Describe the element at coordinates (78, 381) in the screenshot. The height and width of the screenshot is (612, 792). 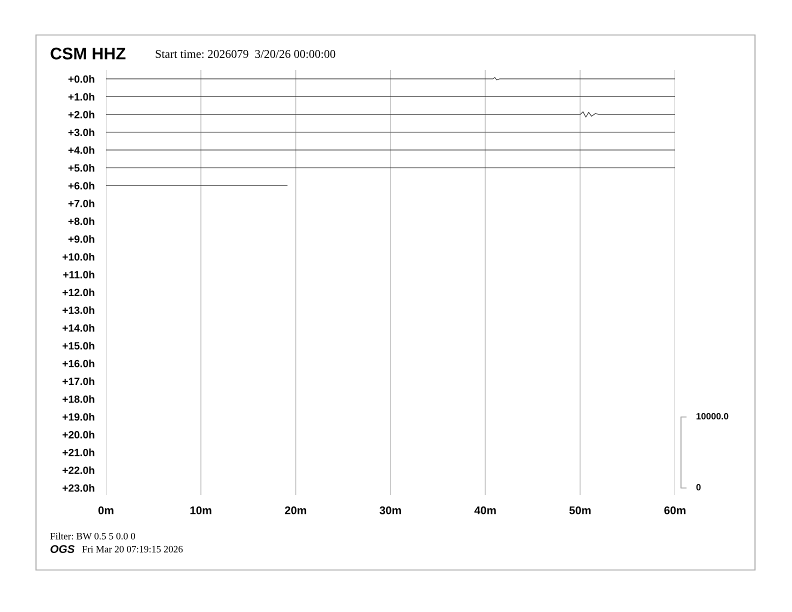
I see `y-tick-label: +17.0h` at that location.